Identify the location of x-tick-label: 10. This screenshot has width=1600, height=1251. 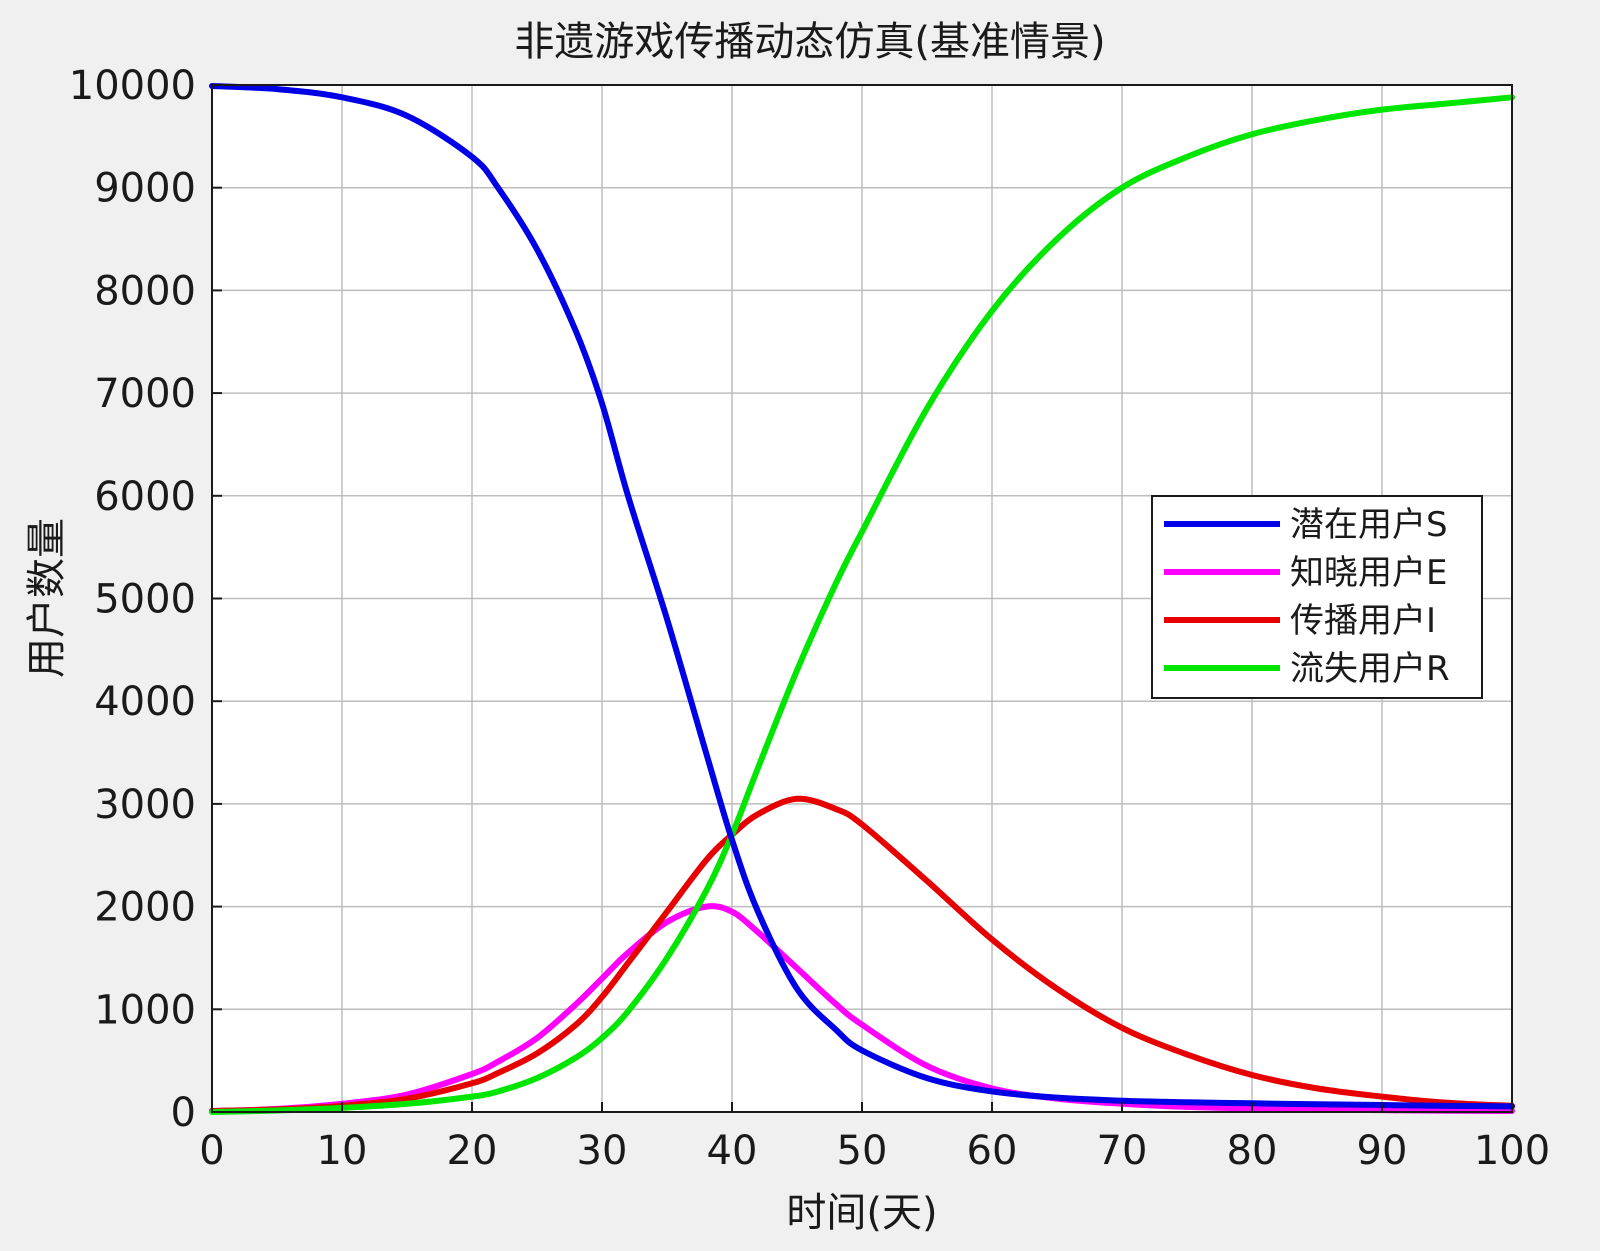
(342, 1151).